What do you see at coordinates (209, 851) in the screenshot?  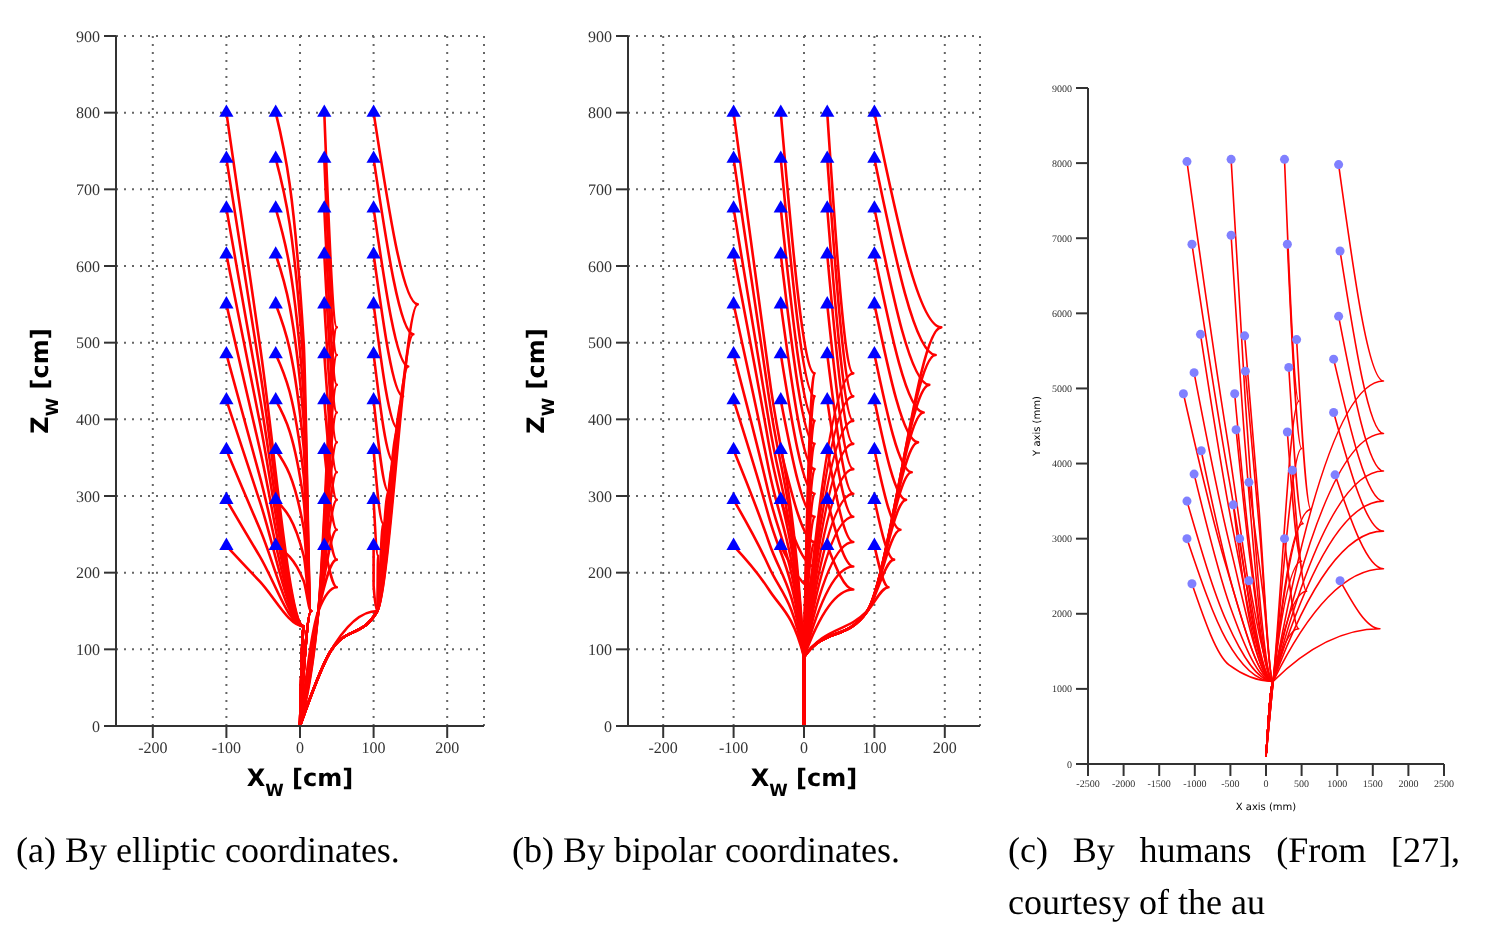 I see `text: (a) By elliptic coordinates.` at bounding box center [209, 851].